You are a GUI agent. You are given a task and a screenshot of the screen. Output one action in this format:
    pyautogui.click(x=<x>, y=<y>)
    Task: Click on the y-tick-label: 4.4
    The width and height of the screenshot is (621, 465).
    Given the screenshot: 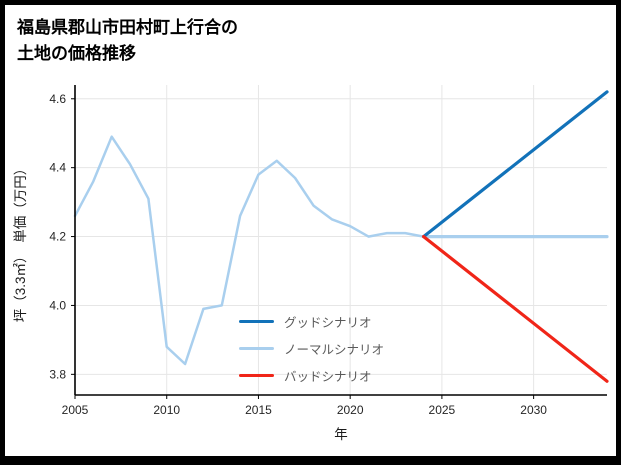 What is the action you would take?
    pyautogui.click(x=57, y=168)
    